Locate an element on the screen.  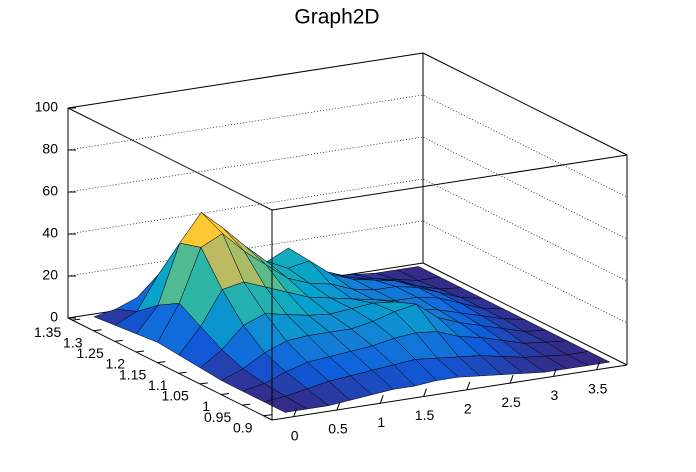
y-tick-label: 1 is located at coordinates (206, 406).